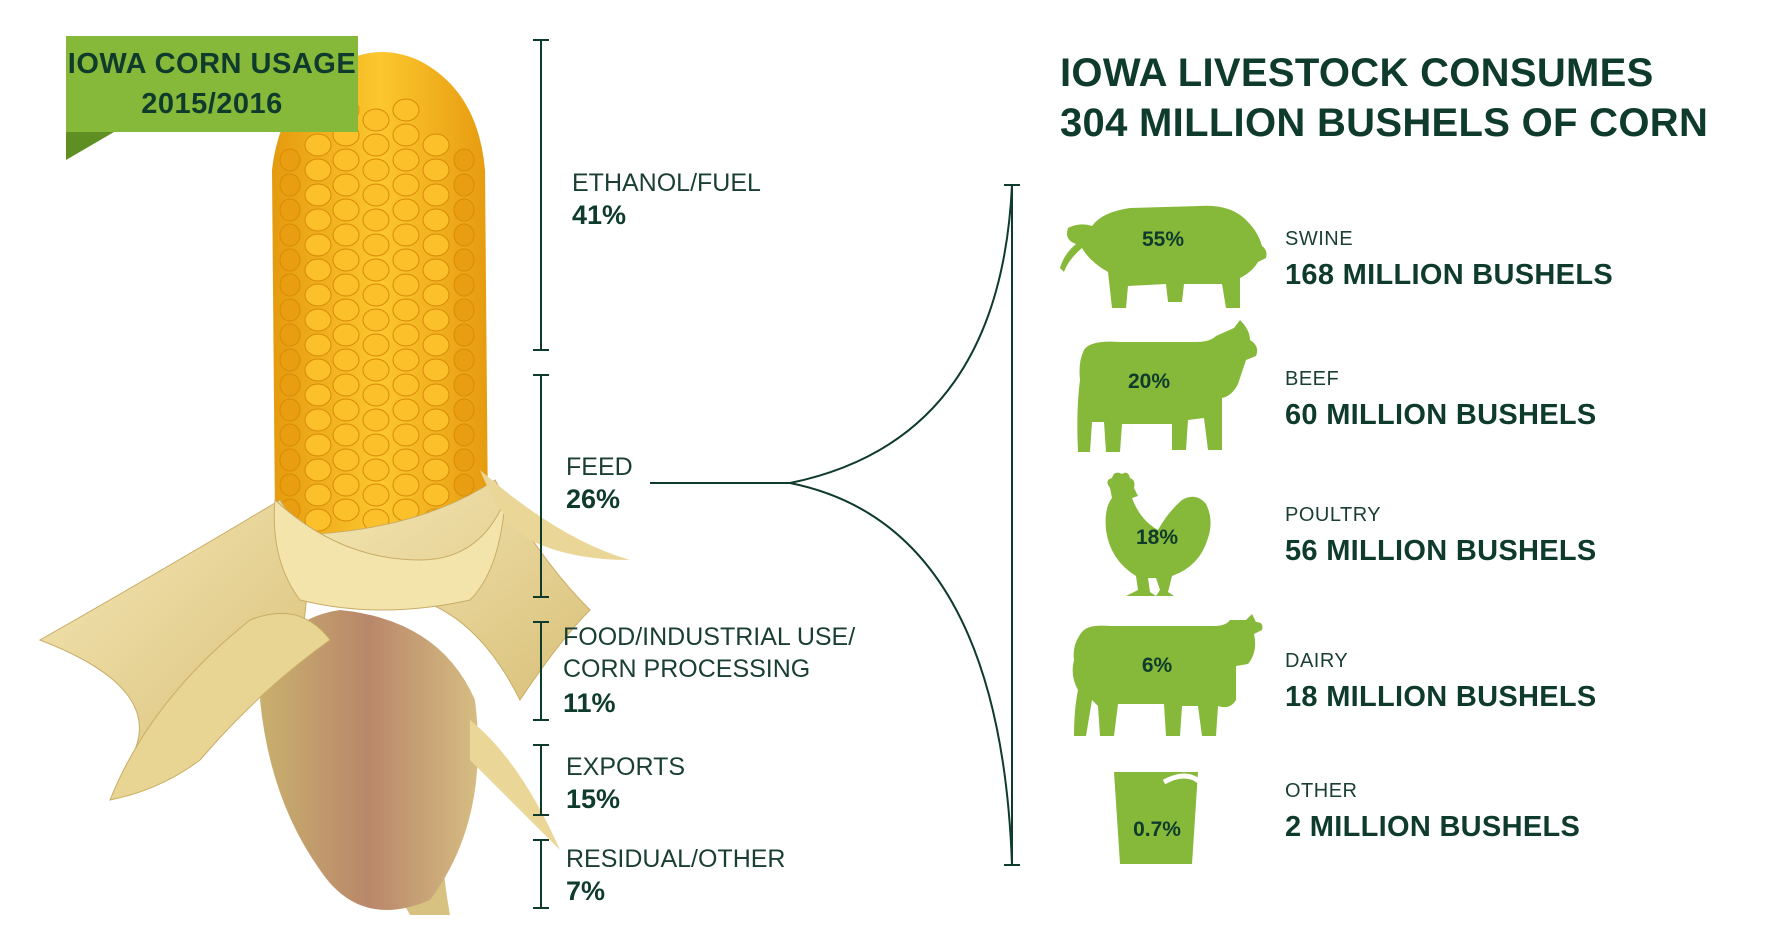  Describe the element at coordinates (1319, 239) in the screenshot. I see `swine-label: SWINE` at that location.